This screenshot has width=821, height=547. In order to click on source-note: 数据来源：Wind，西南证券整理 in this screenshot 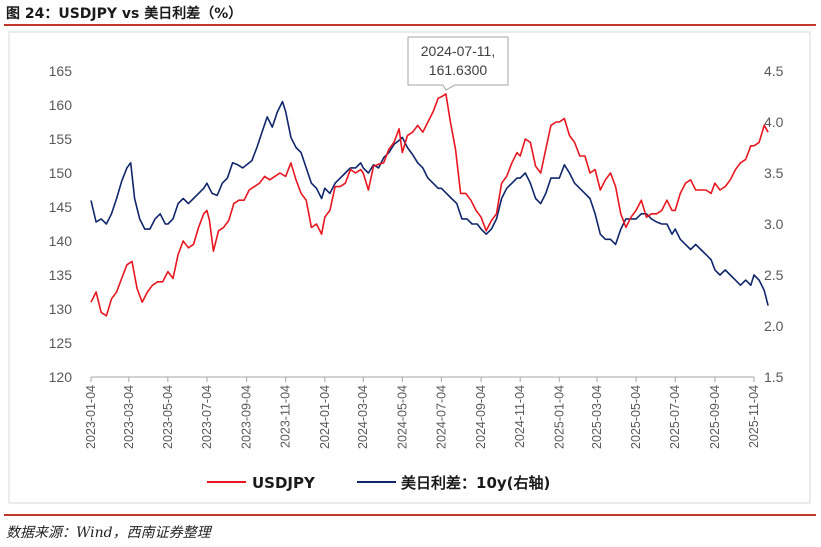, I will do `click(108, 533)`.